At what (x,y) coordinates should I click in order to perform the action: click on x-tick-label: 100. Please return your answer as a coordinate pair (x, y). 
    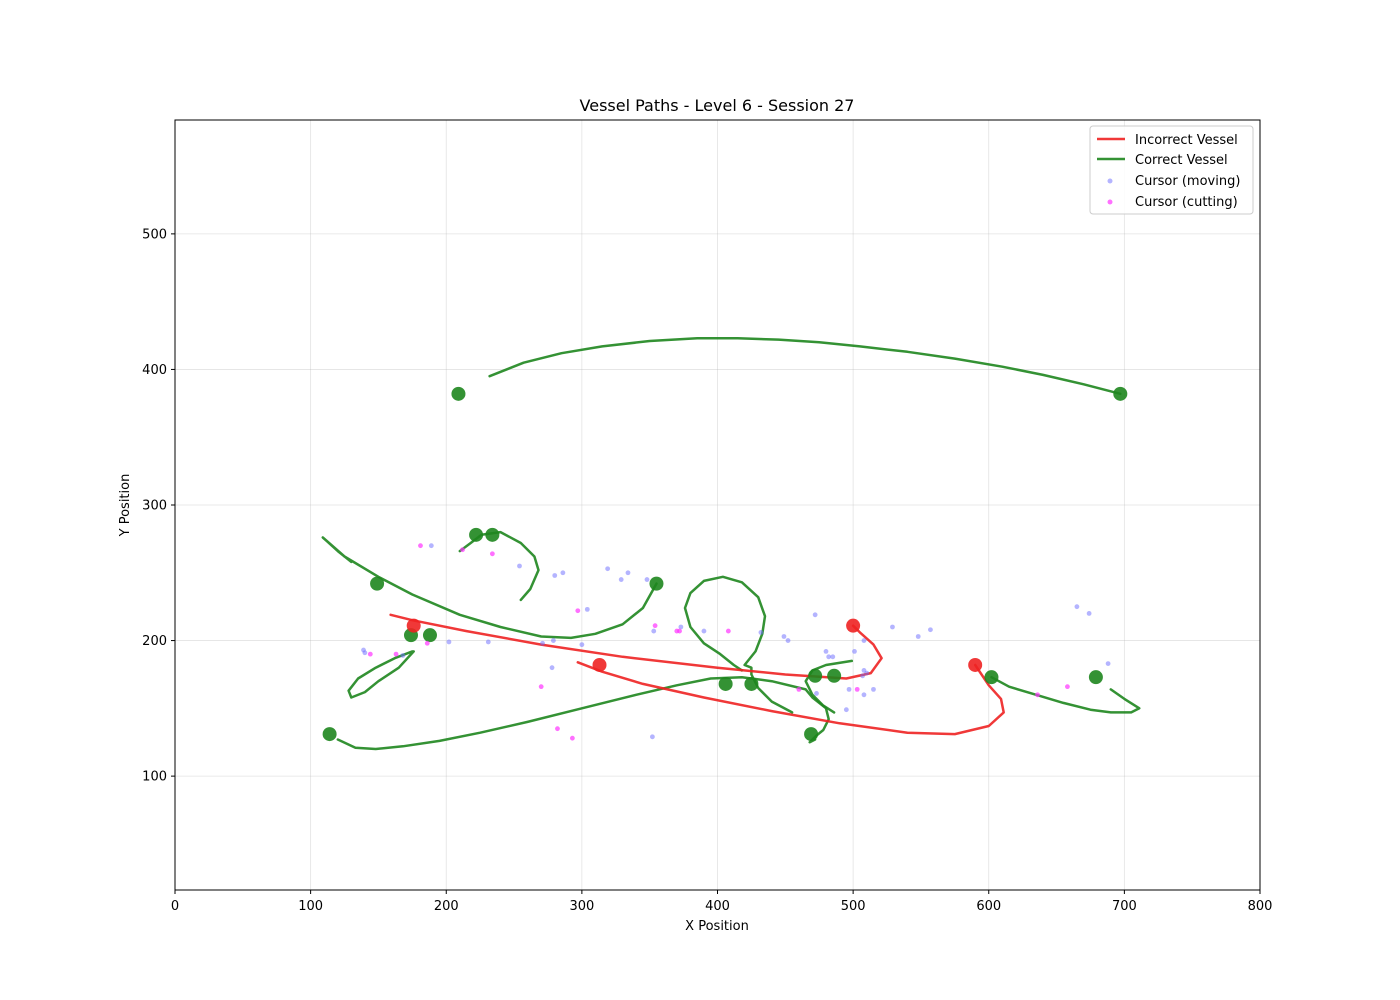
    Looking at the image, I should click on (310, 906).